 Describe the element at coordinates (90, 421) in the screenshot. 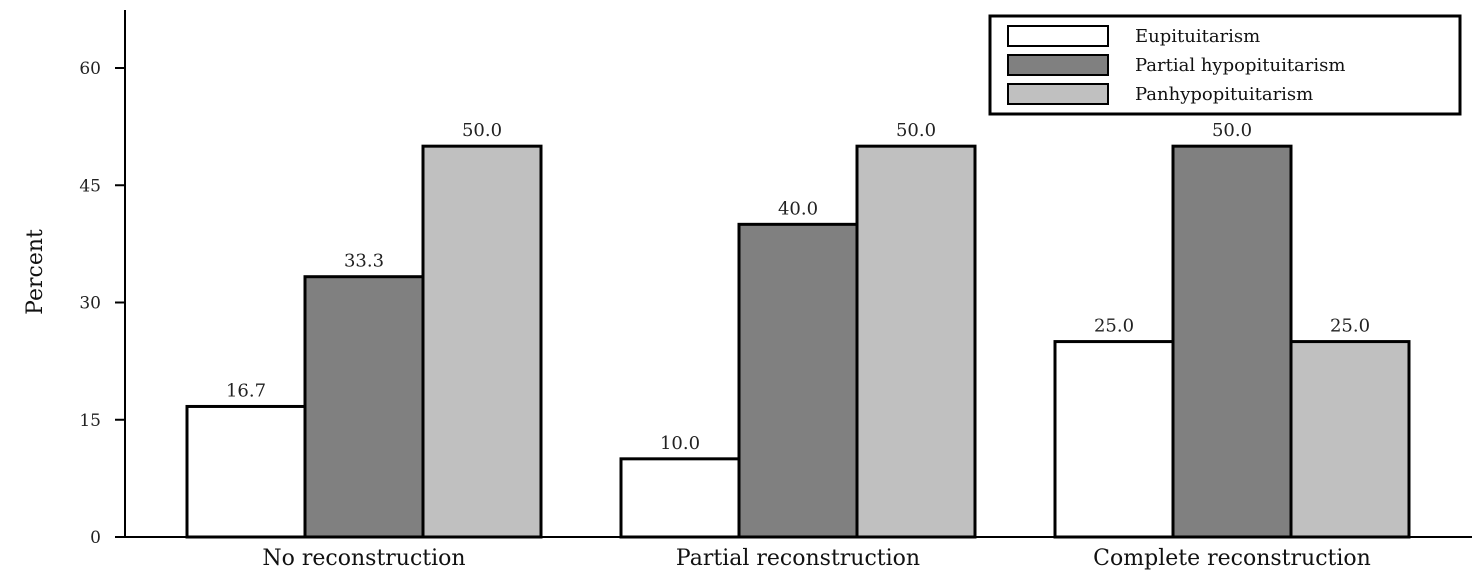

I see `y-tick-label: 15` at that location.